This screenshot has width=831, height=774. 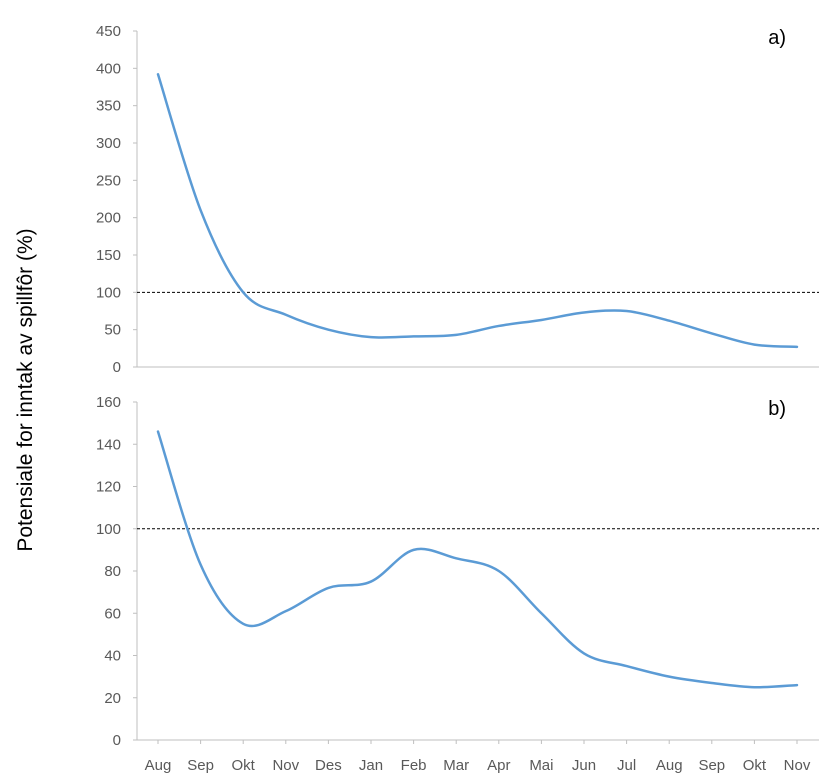 What do you see at coordinates (112, 330) in the screenshot?
I see `y-tick-label: 50` at bounding box center [112, 330].